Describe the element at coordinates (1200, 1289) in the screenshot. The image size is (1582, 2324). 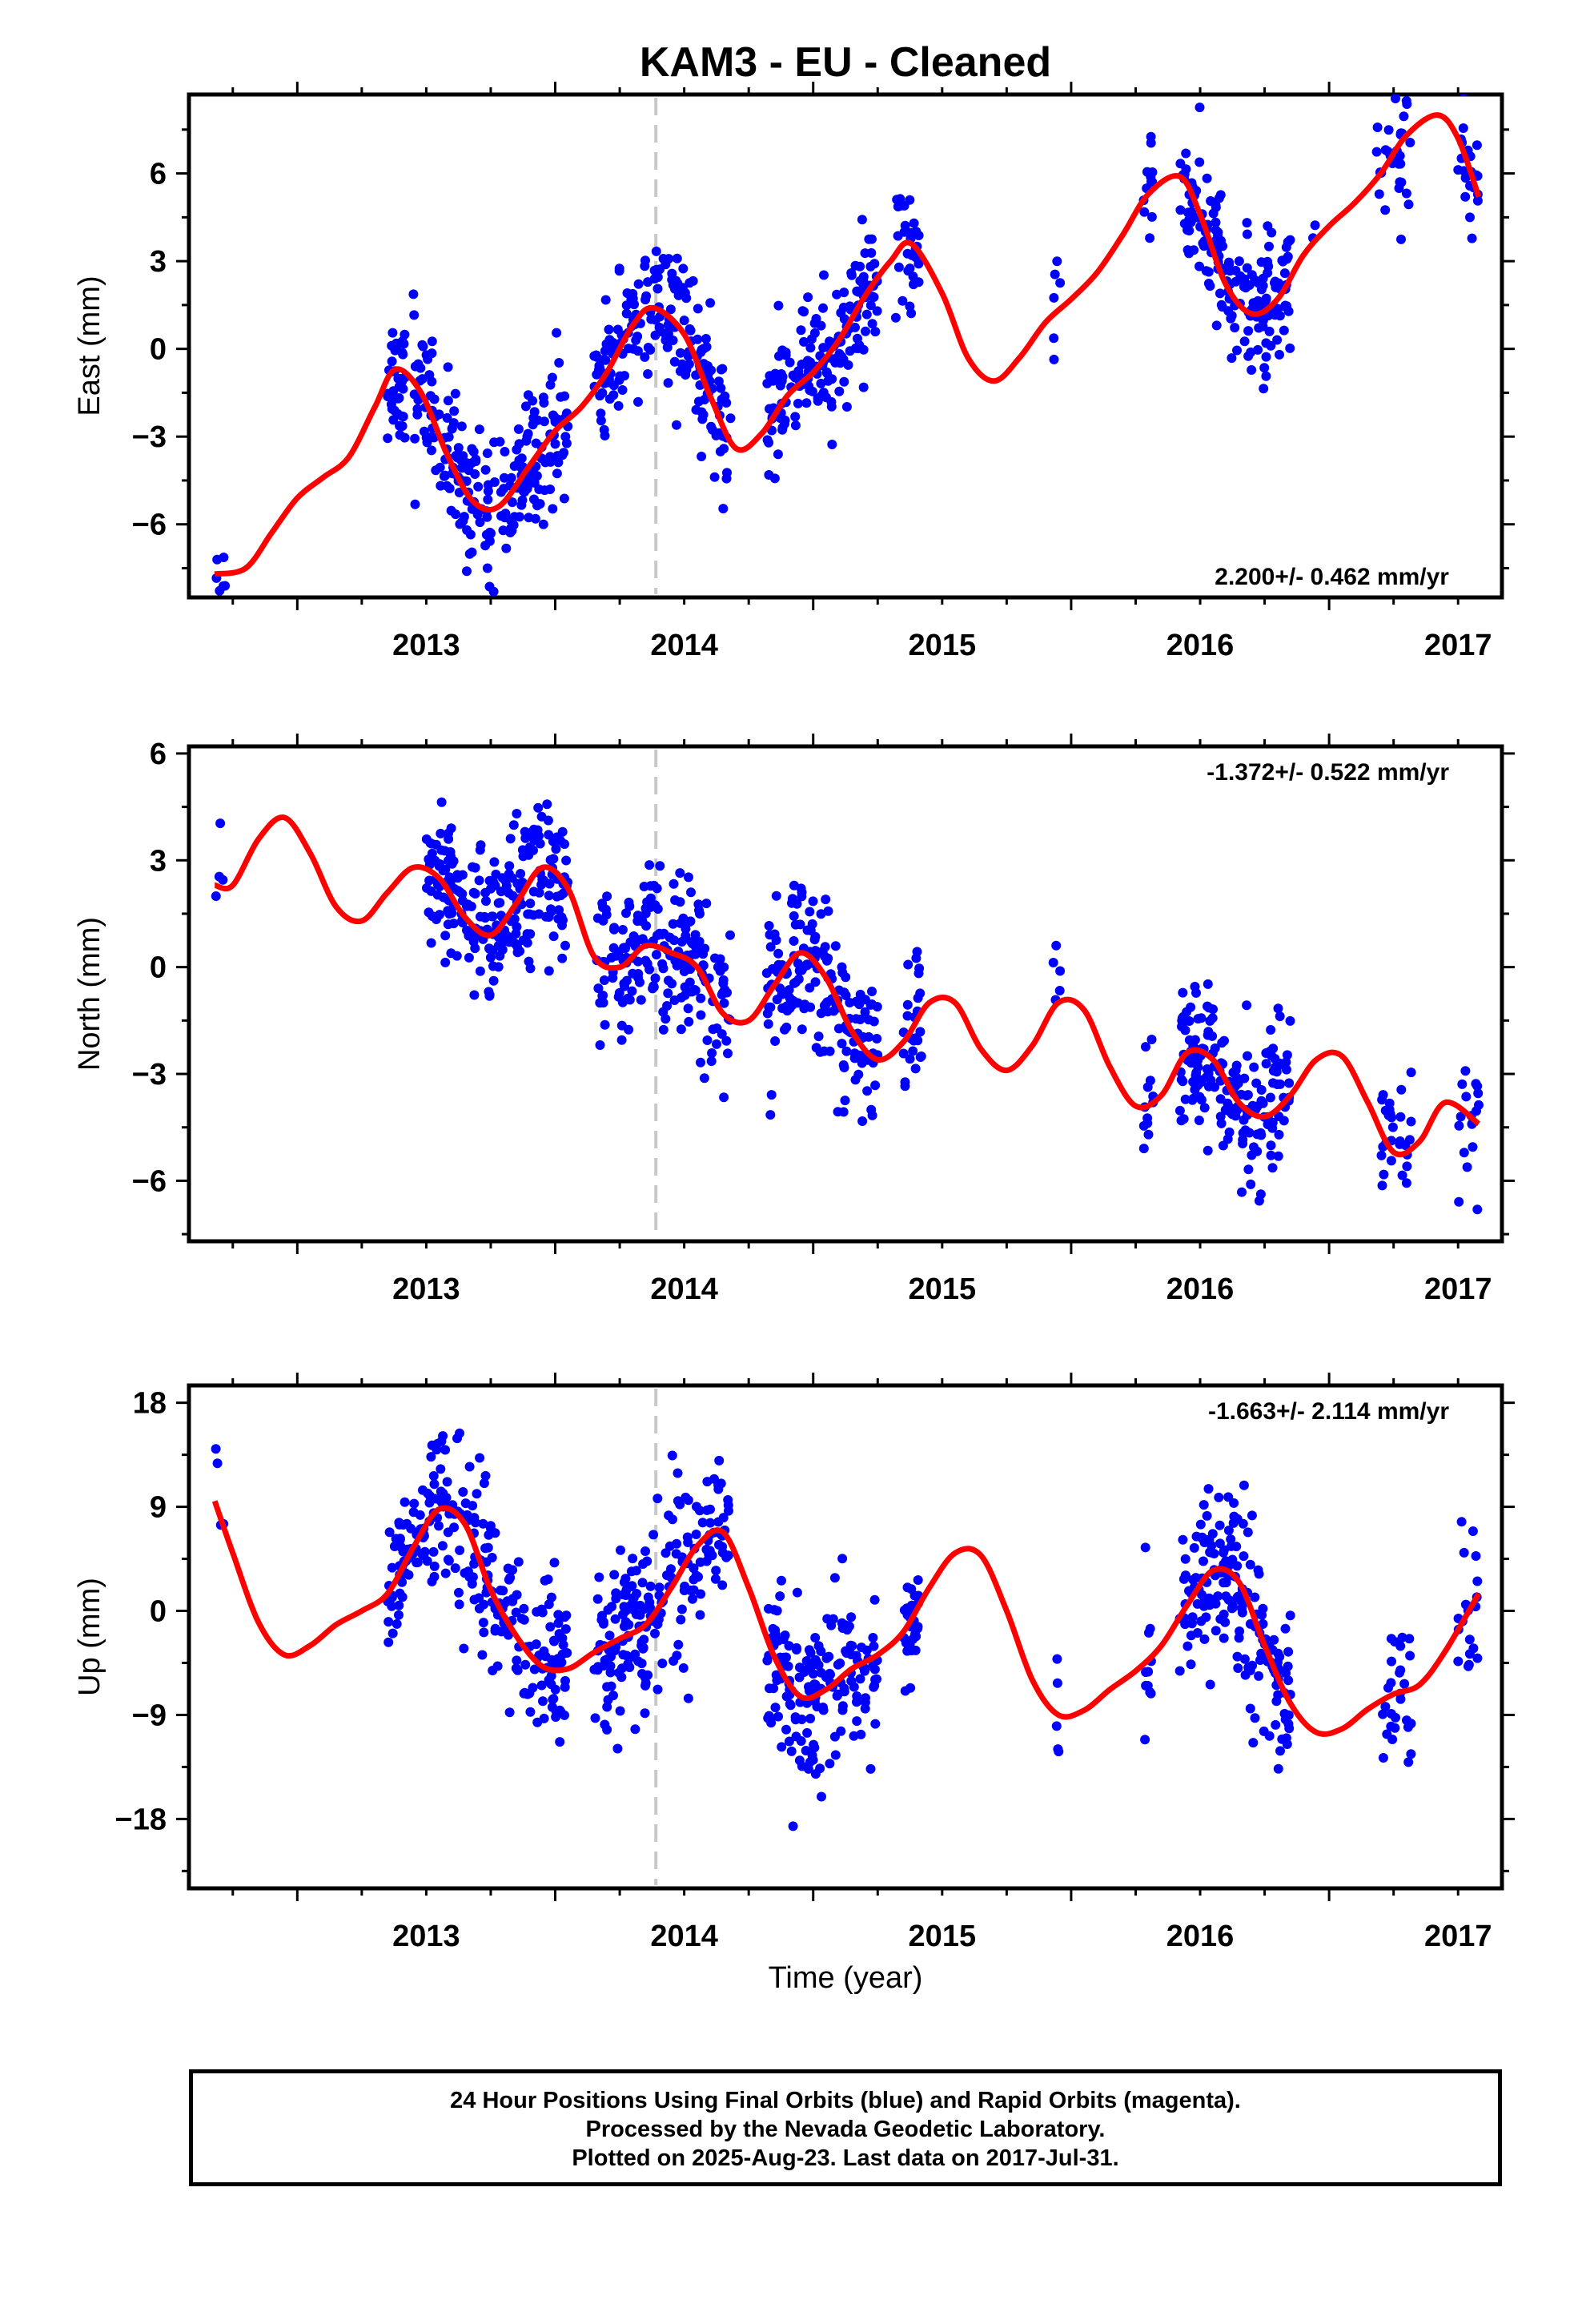
I see `x-tick-label: 2016` at that location.